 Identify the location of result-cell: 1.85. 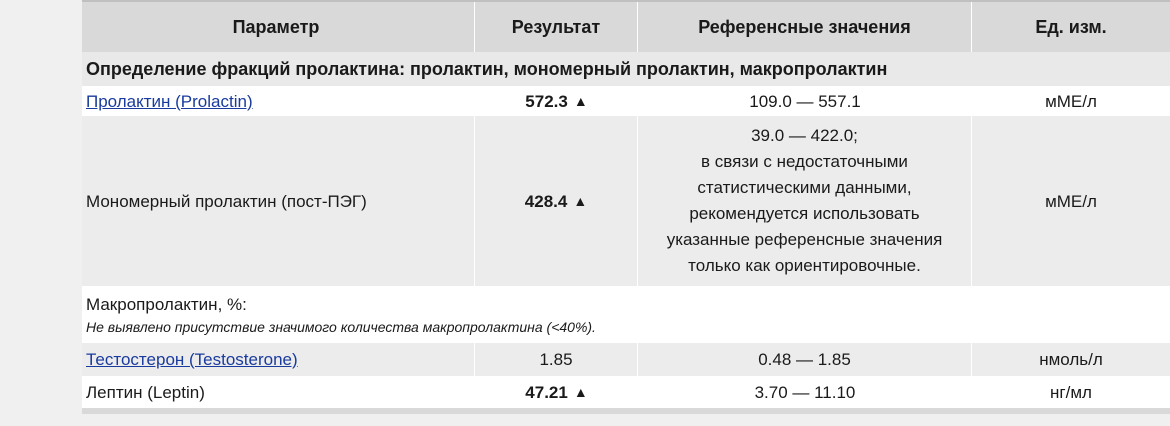
(556, 359).